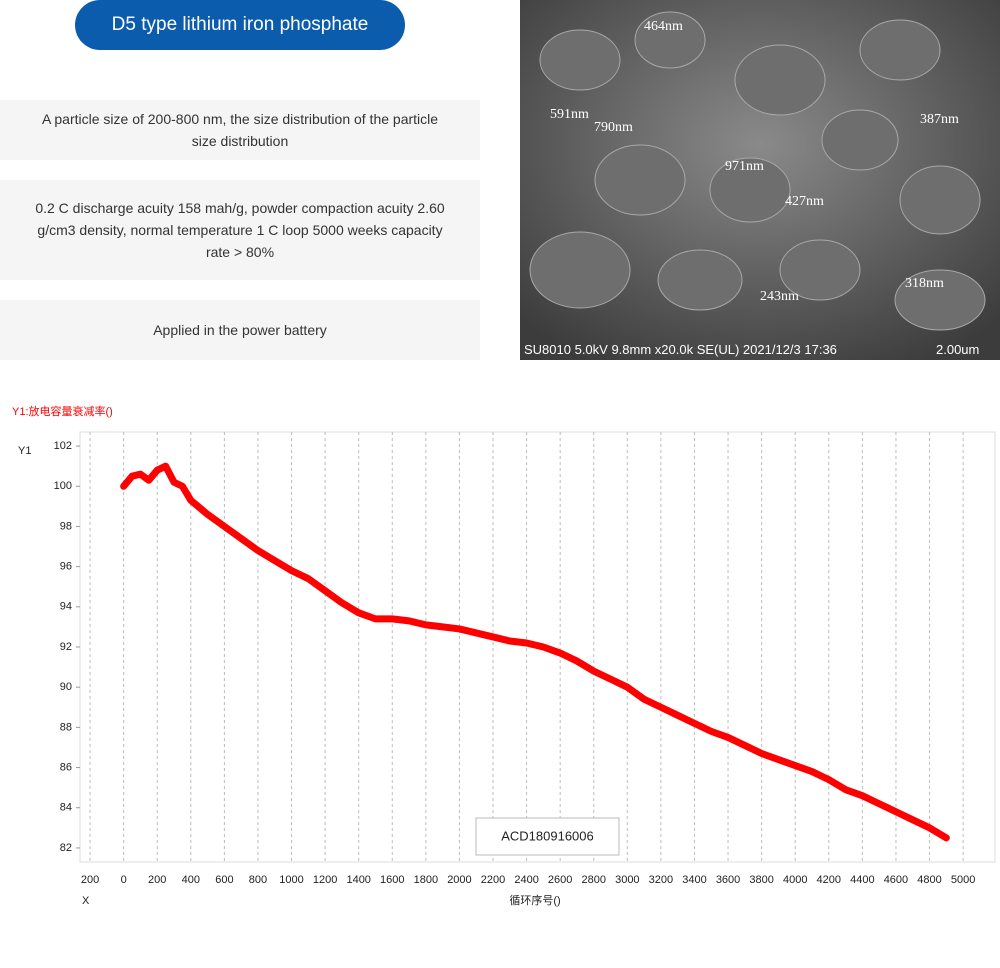 The width and height of the screenshot is (1000, 968). I want to click on x-tick-label: 4600, so click(896, 880).